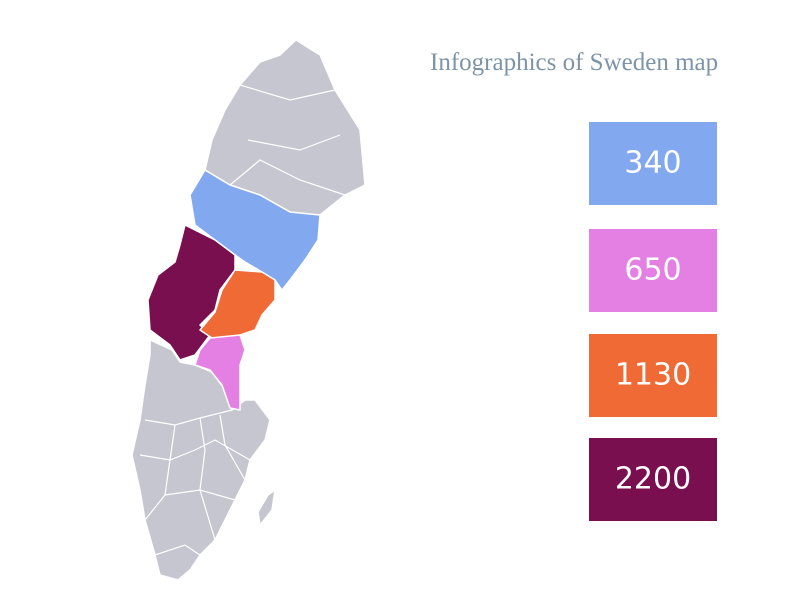 This screenshot has height=602, width=800. I want to click on gotland, so click(266, 507).